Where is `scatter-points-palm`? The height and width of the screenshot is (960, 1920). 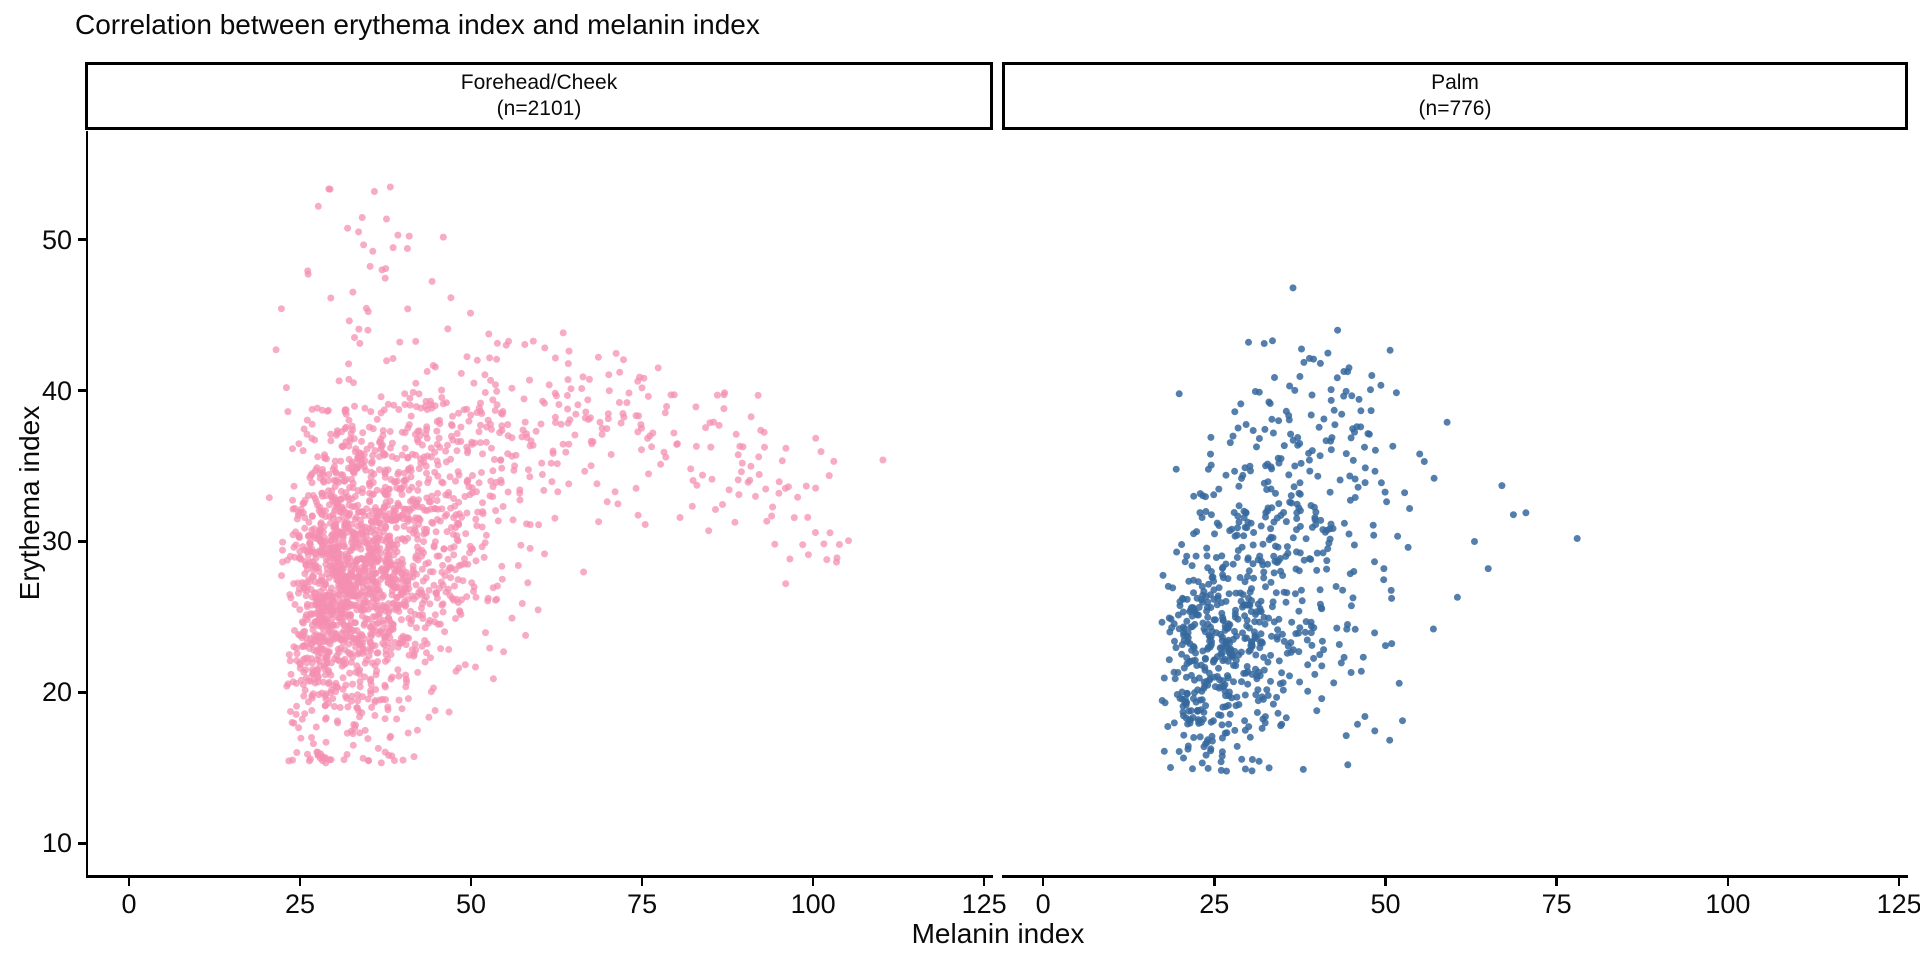
scatter-points-palm is located at coordinates (1369, 529).